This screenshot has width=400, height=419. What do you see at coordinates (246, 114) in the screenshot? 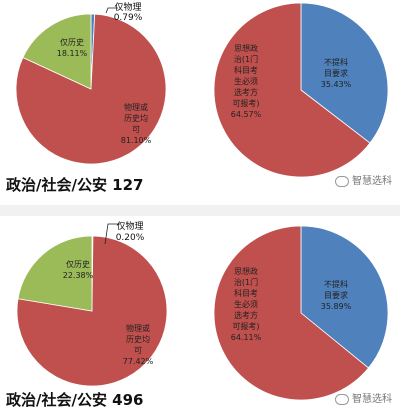
I see `slice-label-line: 64.57%` at bounding box center [246, 114].